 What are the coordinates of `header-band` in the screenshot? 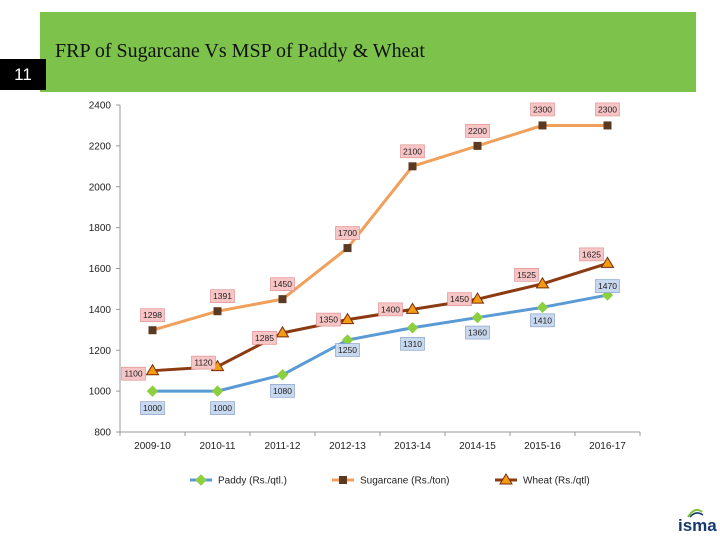 It's located at (368, 52).